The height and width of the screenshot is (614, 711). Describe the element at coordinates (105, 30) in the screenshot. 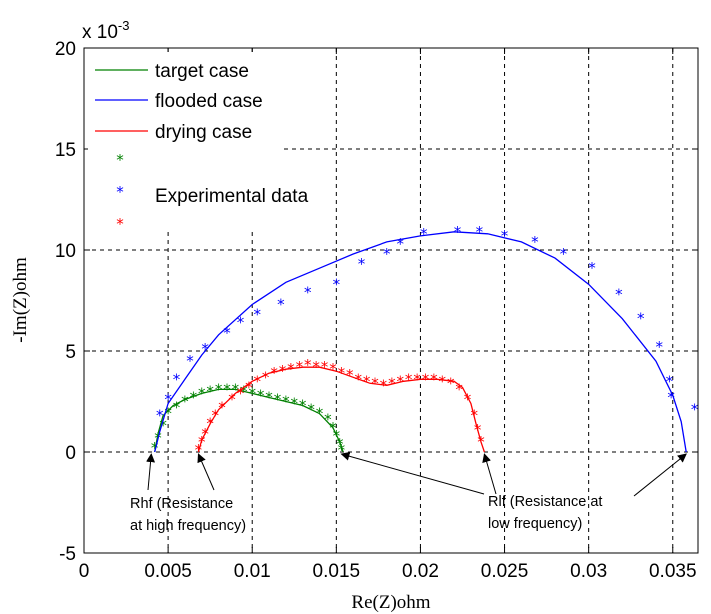

I see `y-multiplier: x 10-3` at that location.